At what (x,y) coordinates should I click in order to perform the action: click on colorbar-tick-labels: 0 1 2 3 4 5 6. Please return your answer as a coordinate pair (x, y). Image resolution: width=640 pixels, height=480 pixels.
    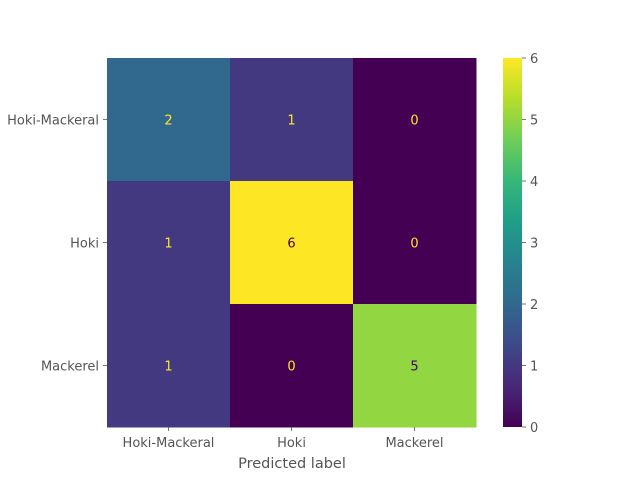
    Looking at the image, I should click on (530, 244).